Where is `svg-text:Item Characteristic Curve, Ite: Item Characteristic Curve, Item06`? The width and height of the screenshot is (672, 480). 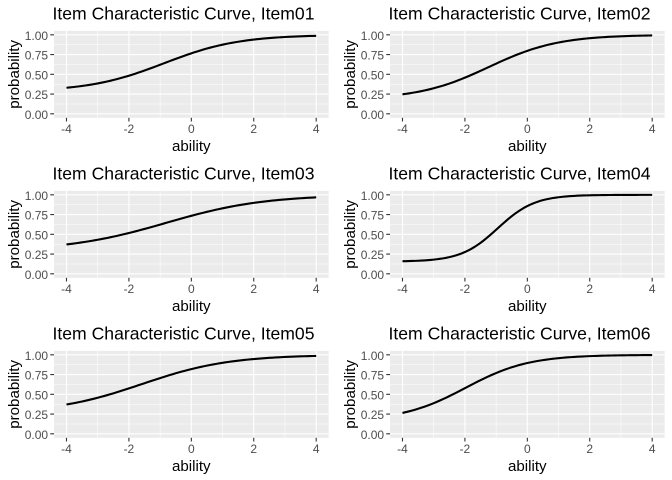 svg-text:Item Characteristic Curve, Ite: Item Characteristic Curve, Item06 is located at coordinates (519, 334).